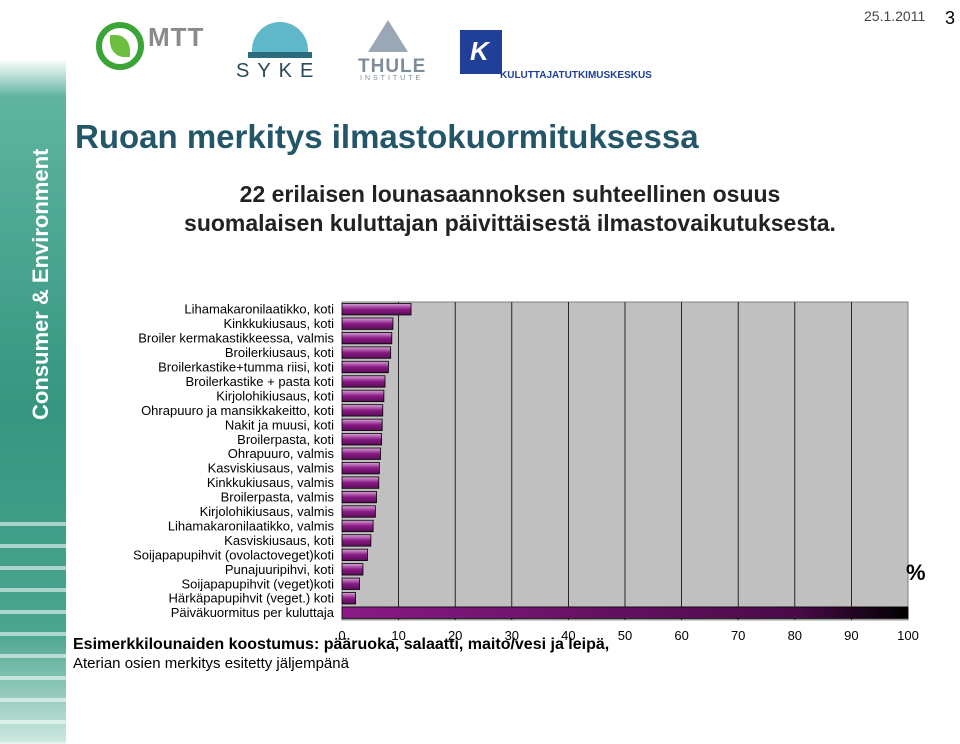 The width and height of the screenshot is (960, 744). I want to click on mtt-logo-text: MTT, so click(176, 37).